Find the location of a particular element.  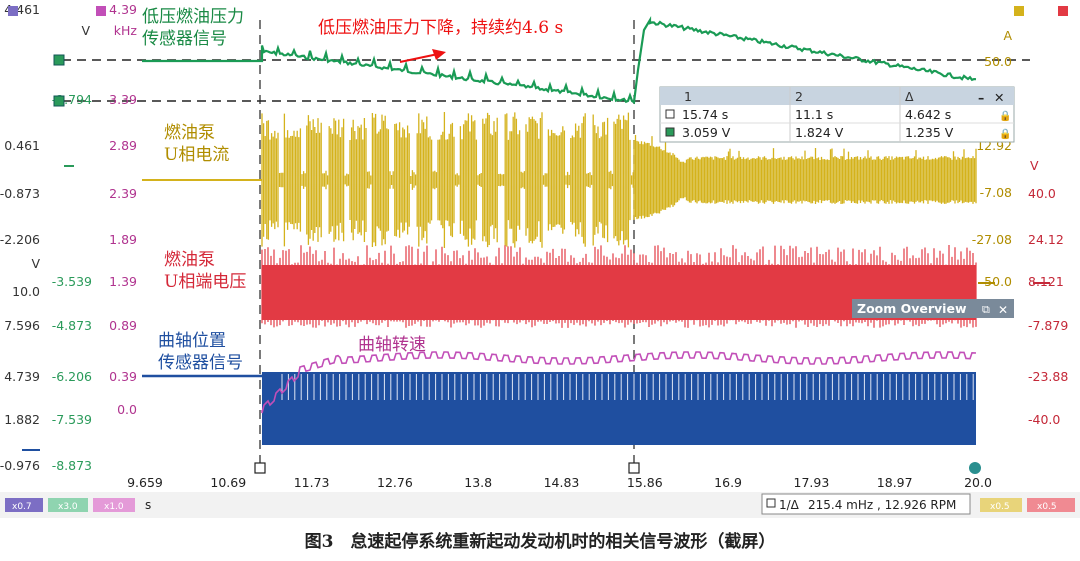

x-axis-tick: 9.659 is located at coordinates (145, 482).